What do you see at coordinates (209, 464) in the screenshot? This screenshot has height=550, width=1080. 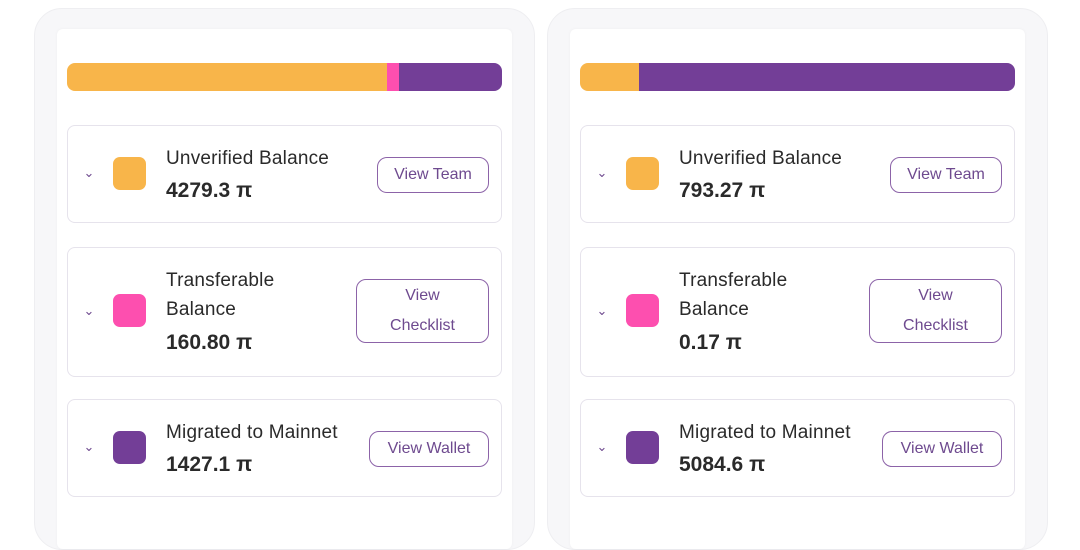 I see `row-amount: 1427.1 π` at bounding box center [209, 464].